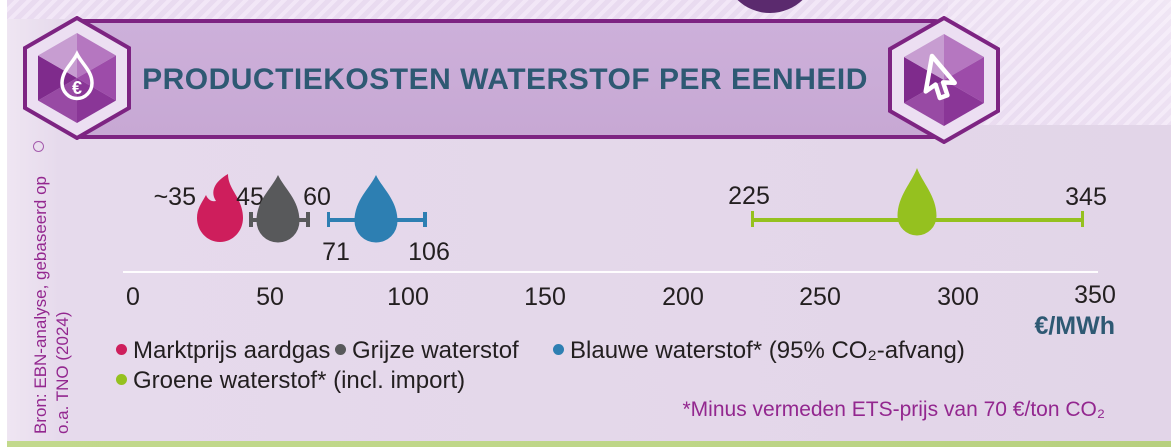  Describe the element at coordinates (278, 209) in the screenshot. I see `droplet-icon-grijs` at that location.